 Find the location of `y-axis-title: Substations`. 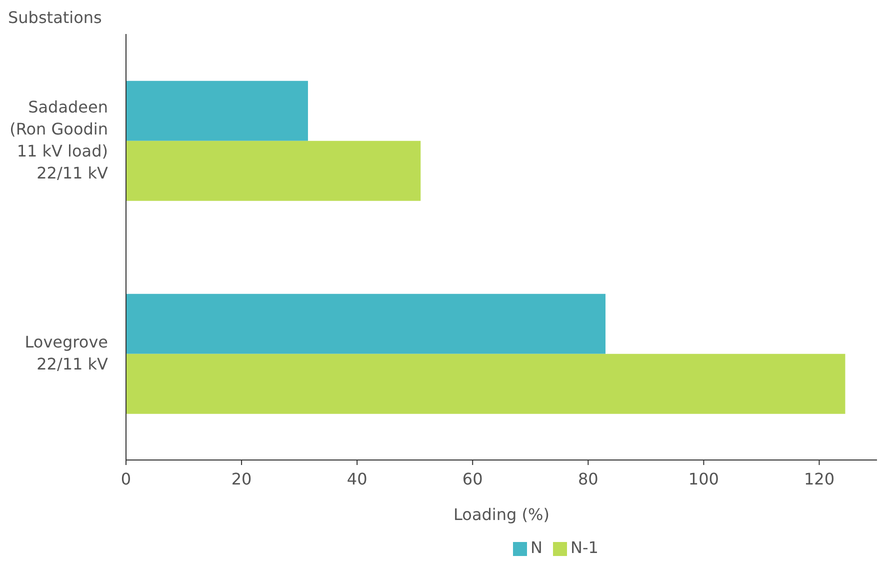

y-axis-title: Substations is located at coordinates (55, 17).